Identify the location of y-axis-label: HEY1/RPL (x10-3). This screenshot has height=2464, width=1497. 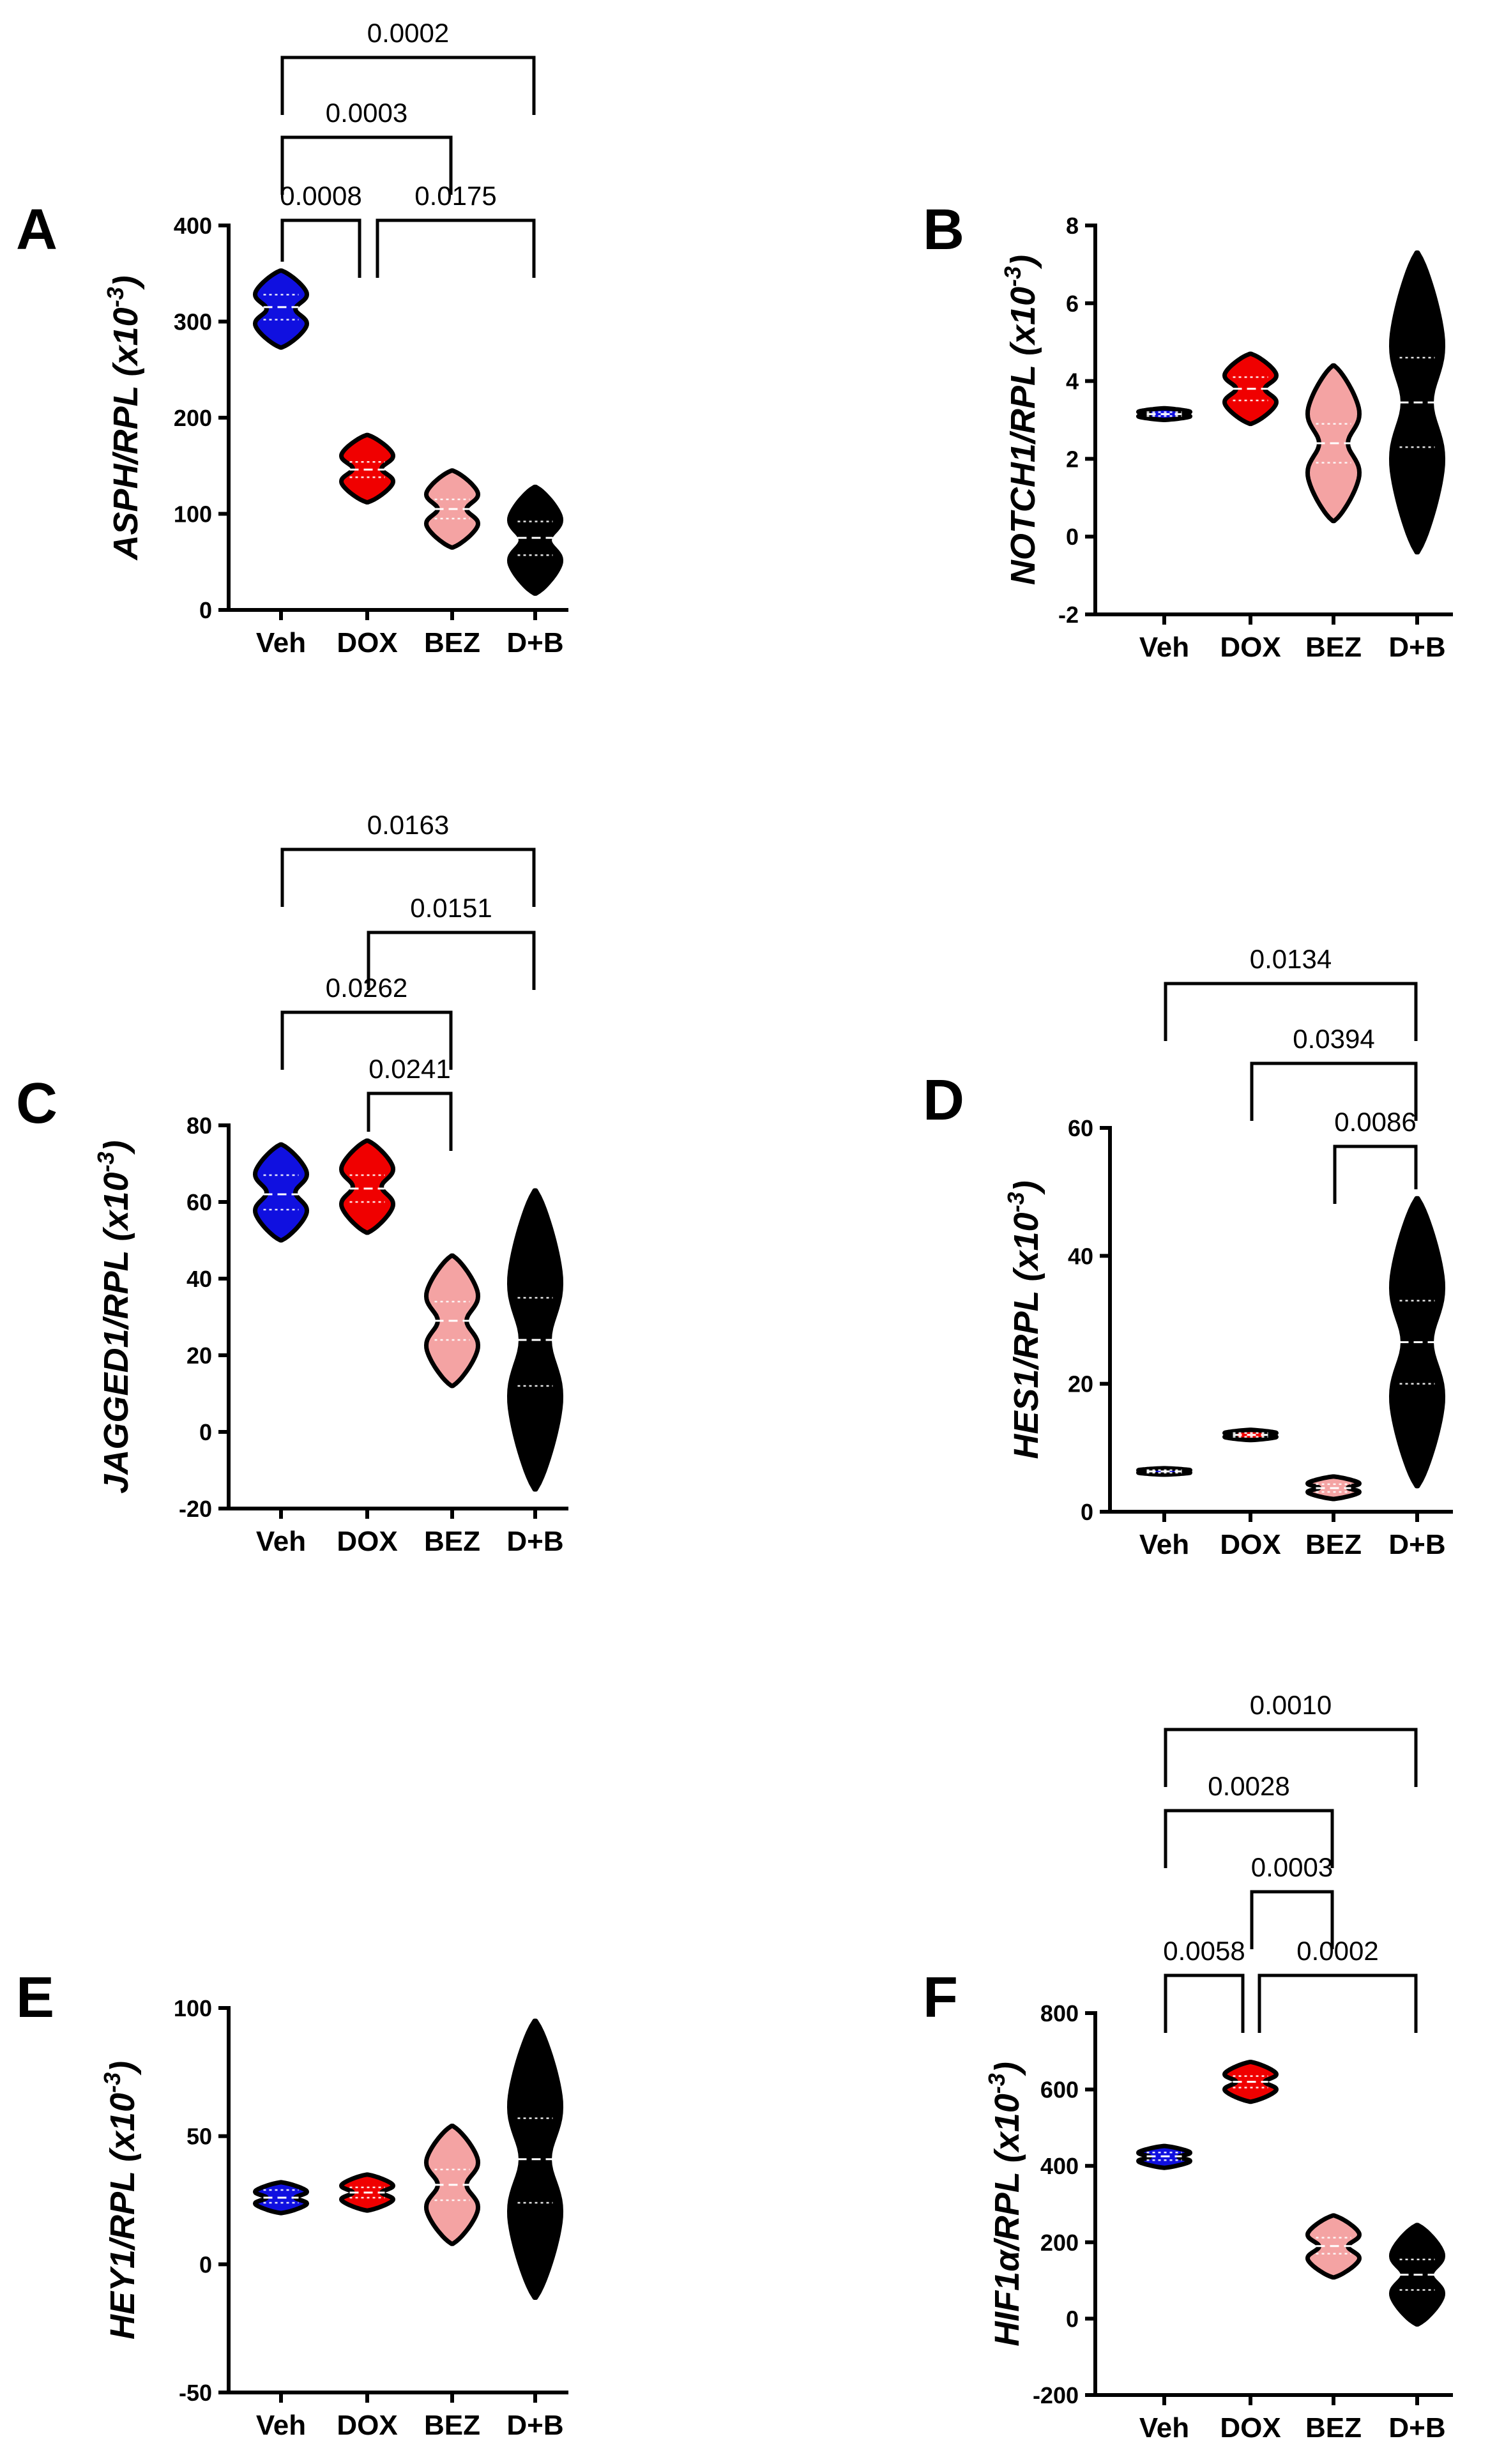
(120, 2200).